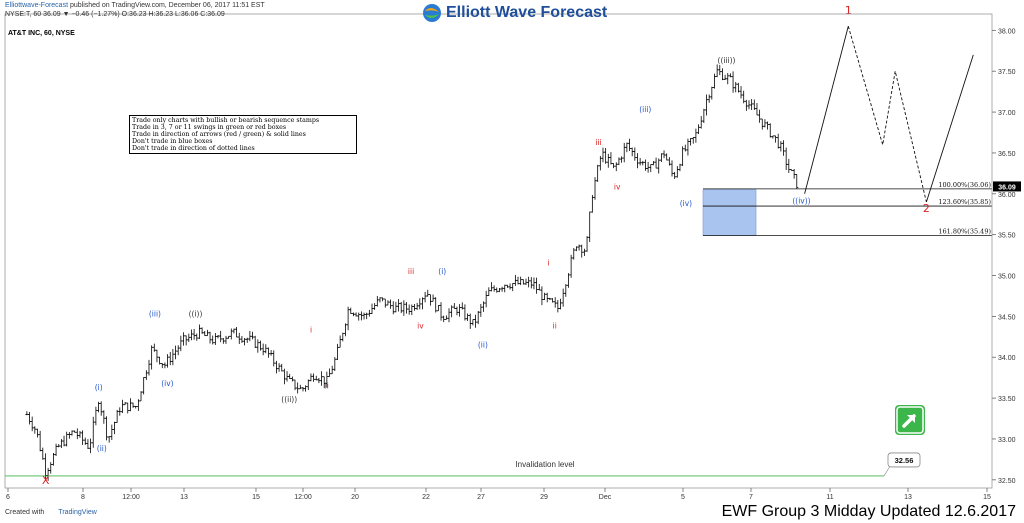 This screenshot has height=523, width=1024. I want to click on x-tick-label: 20, so click(355, 497).